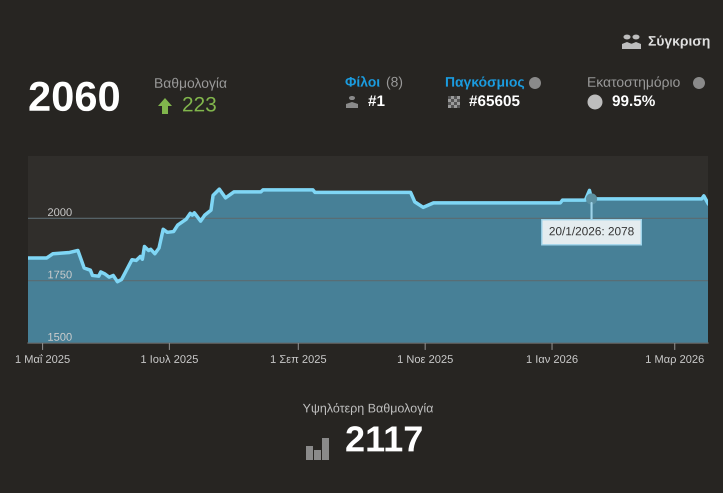 This screenshot has width=723, height=493. I want to click on text: #1, so click(376, 100).